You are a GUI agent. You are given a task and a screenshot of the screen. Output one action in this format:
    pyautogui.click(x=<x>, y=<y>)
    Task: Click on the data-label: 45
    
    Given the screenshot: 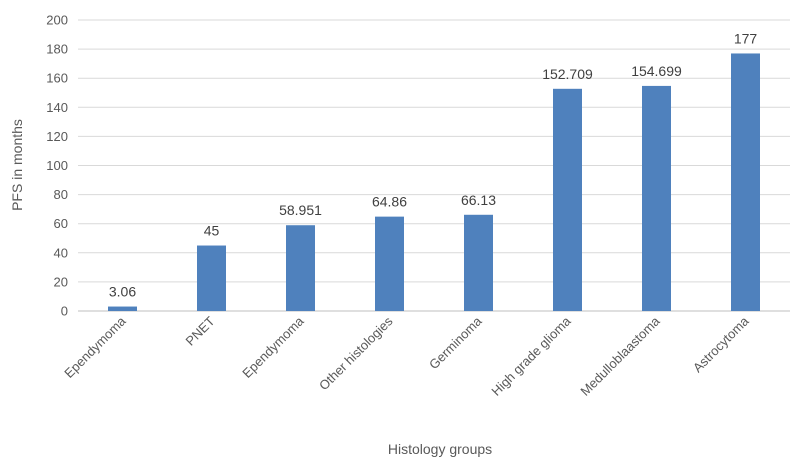 What is the action you would take?
    pyautogui.click(x=212, y=231)
    